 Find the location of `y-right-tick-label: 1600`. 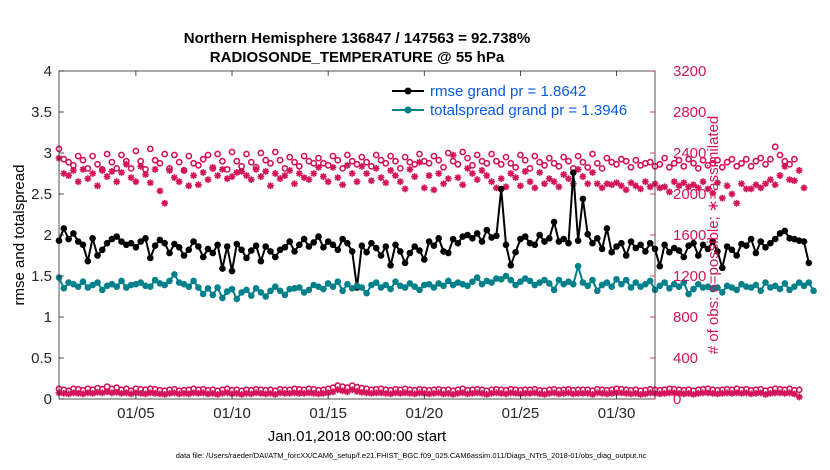

y-right-tick-label: 1600 is located at coordinates (689, 235).